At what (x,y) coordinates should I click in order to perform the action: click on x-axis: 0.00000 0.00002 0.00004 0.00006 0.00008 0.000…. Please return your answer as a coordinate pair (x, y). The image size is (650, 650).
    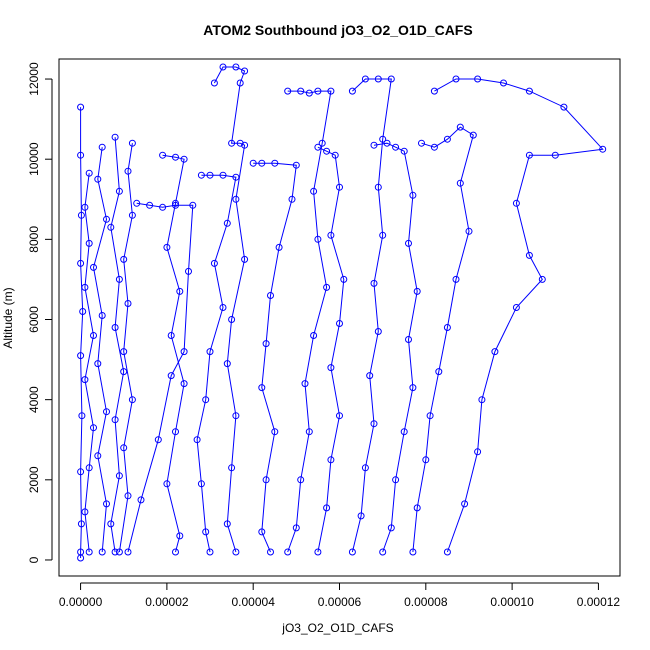
    Looking at the image, I should click on (339, 595).